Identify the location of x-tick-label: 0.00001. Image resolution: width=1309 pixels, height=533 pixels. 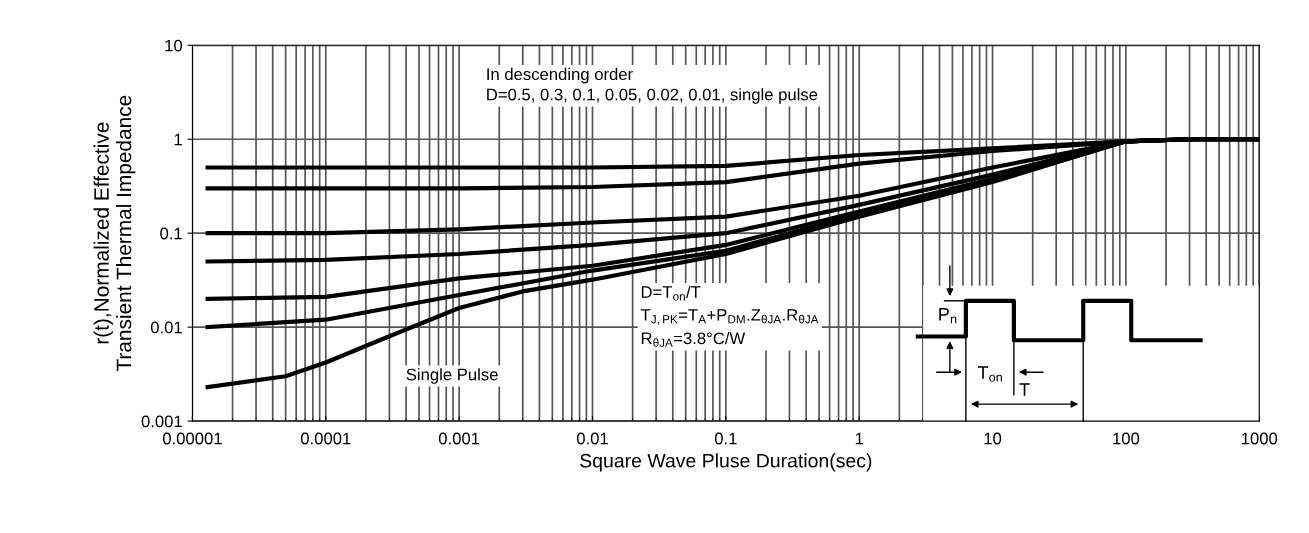
(192, 438).